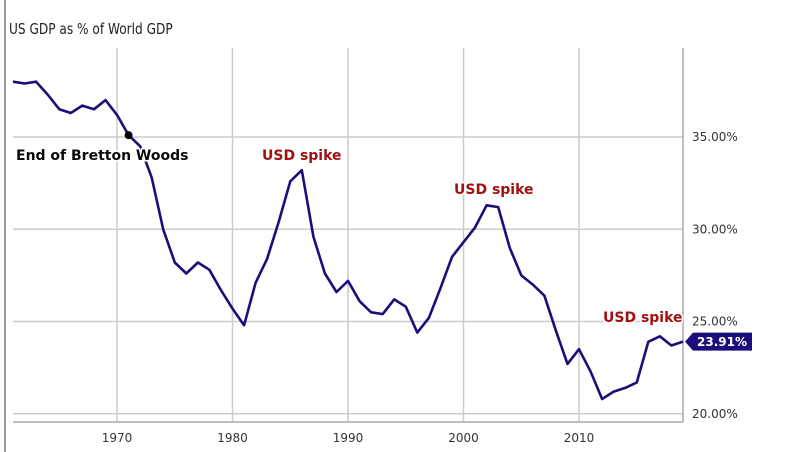 Image resolution: width=800 pixels, height=452 pixels. I want to click on last-value-badge, so click(718, 341).